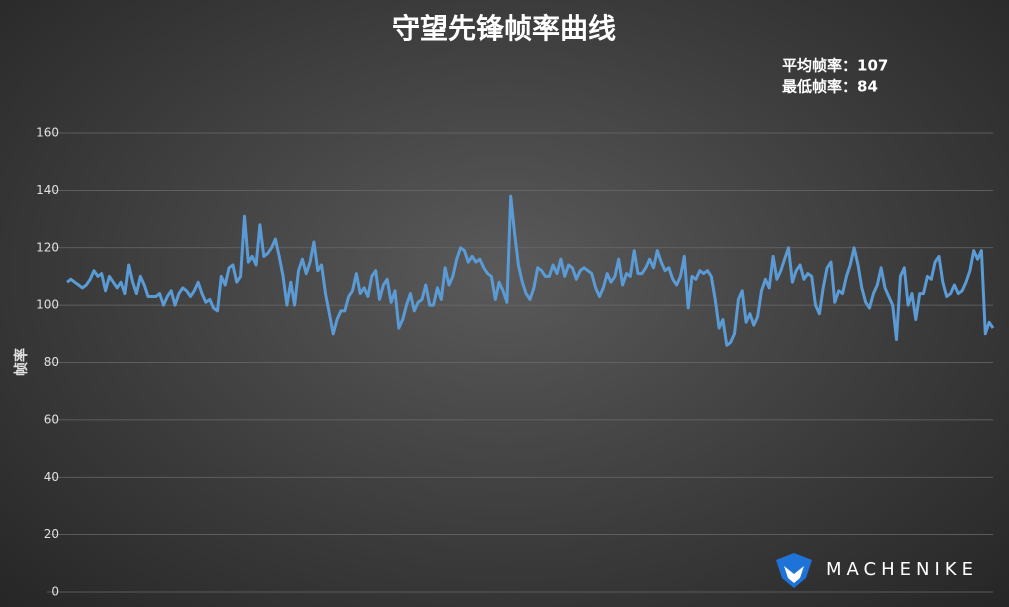 The image size is (1009, 607). What do you see at coordinates (504, 28) in the screenshot?
I see `chart-title: 守望先锋帧率曲线` at bounding box center [504, 28].